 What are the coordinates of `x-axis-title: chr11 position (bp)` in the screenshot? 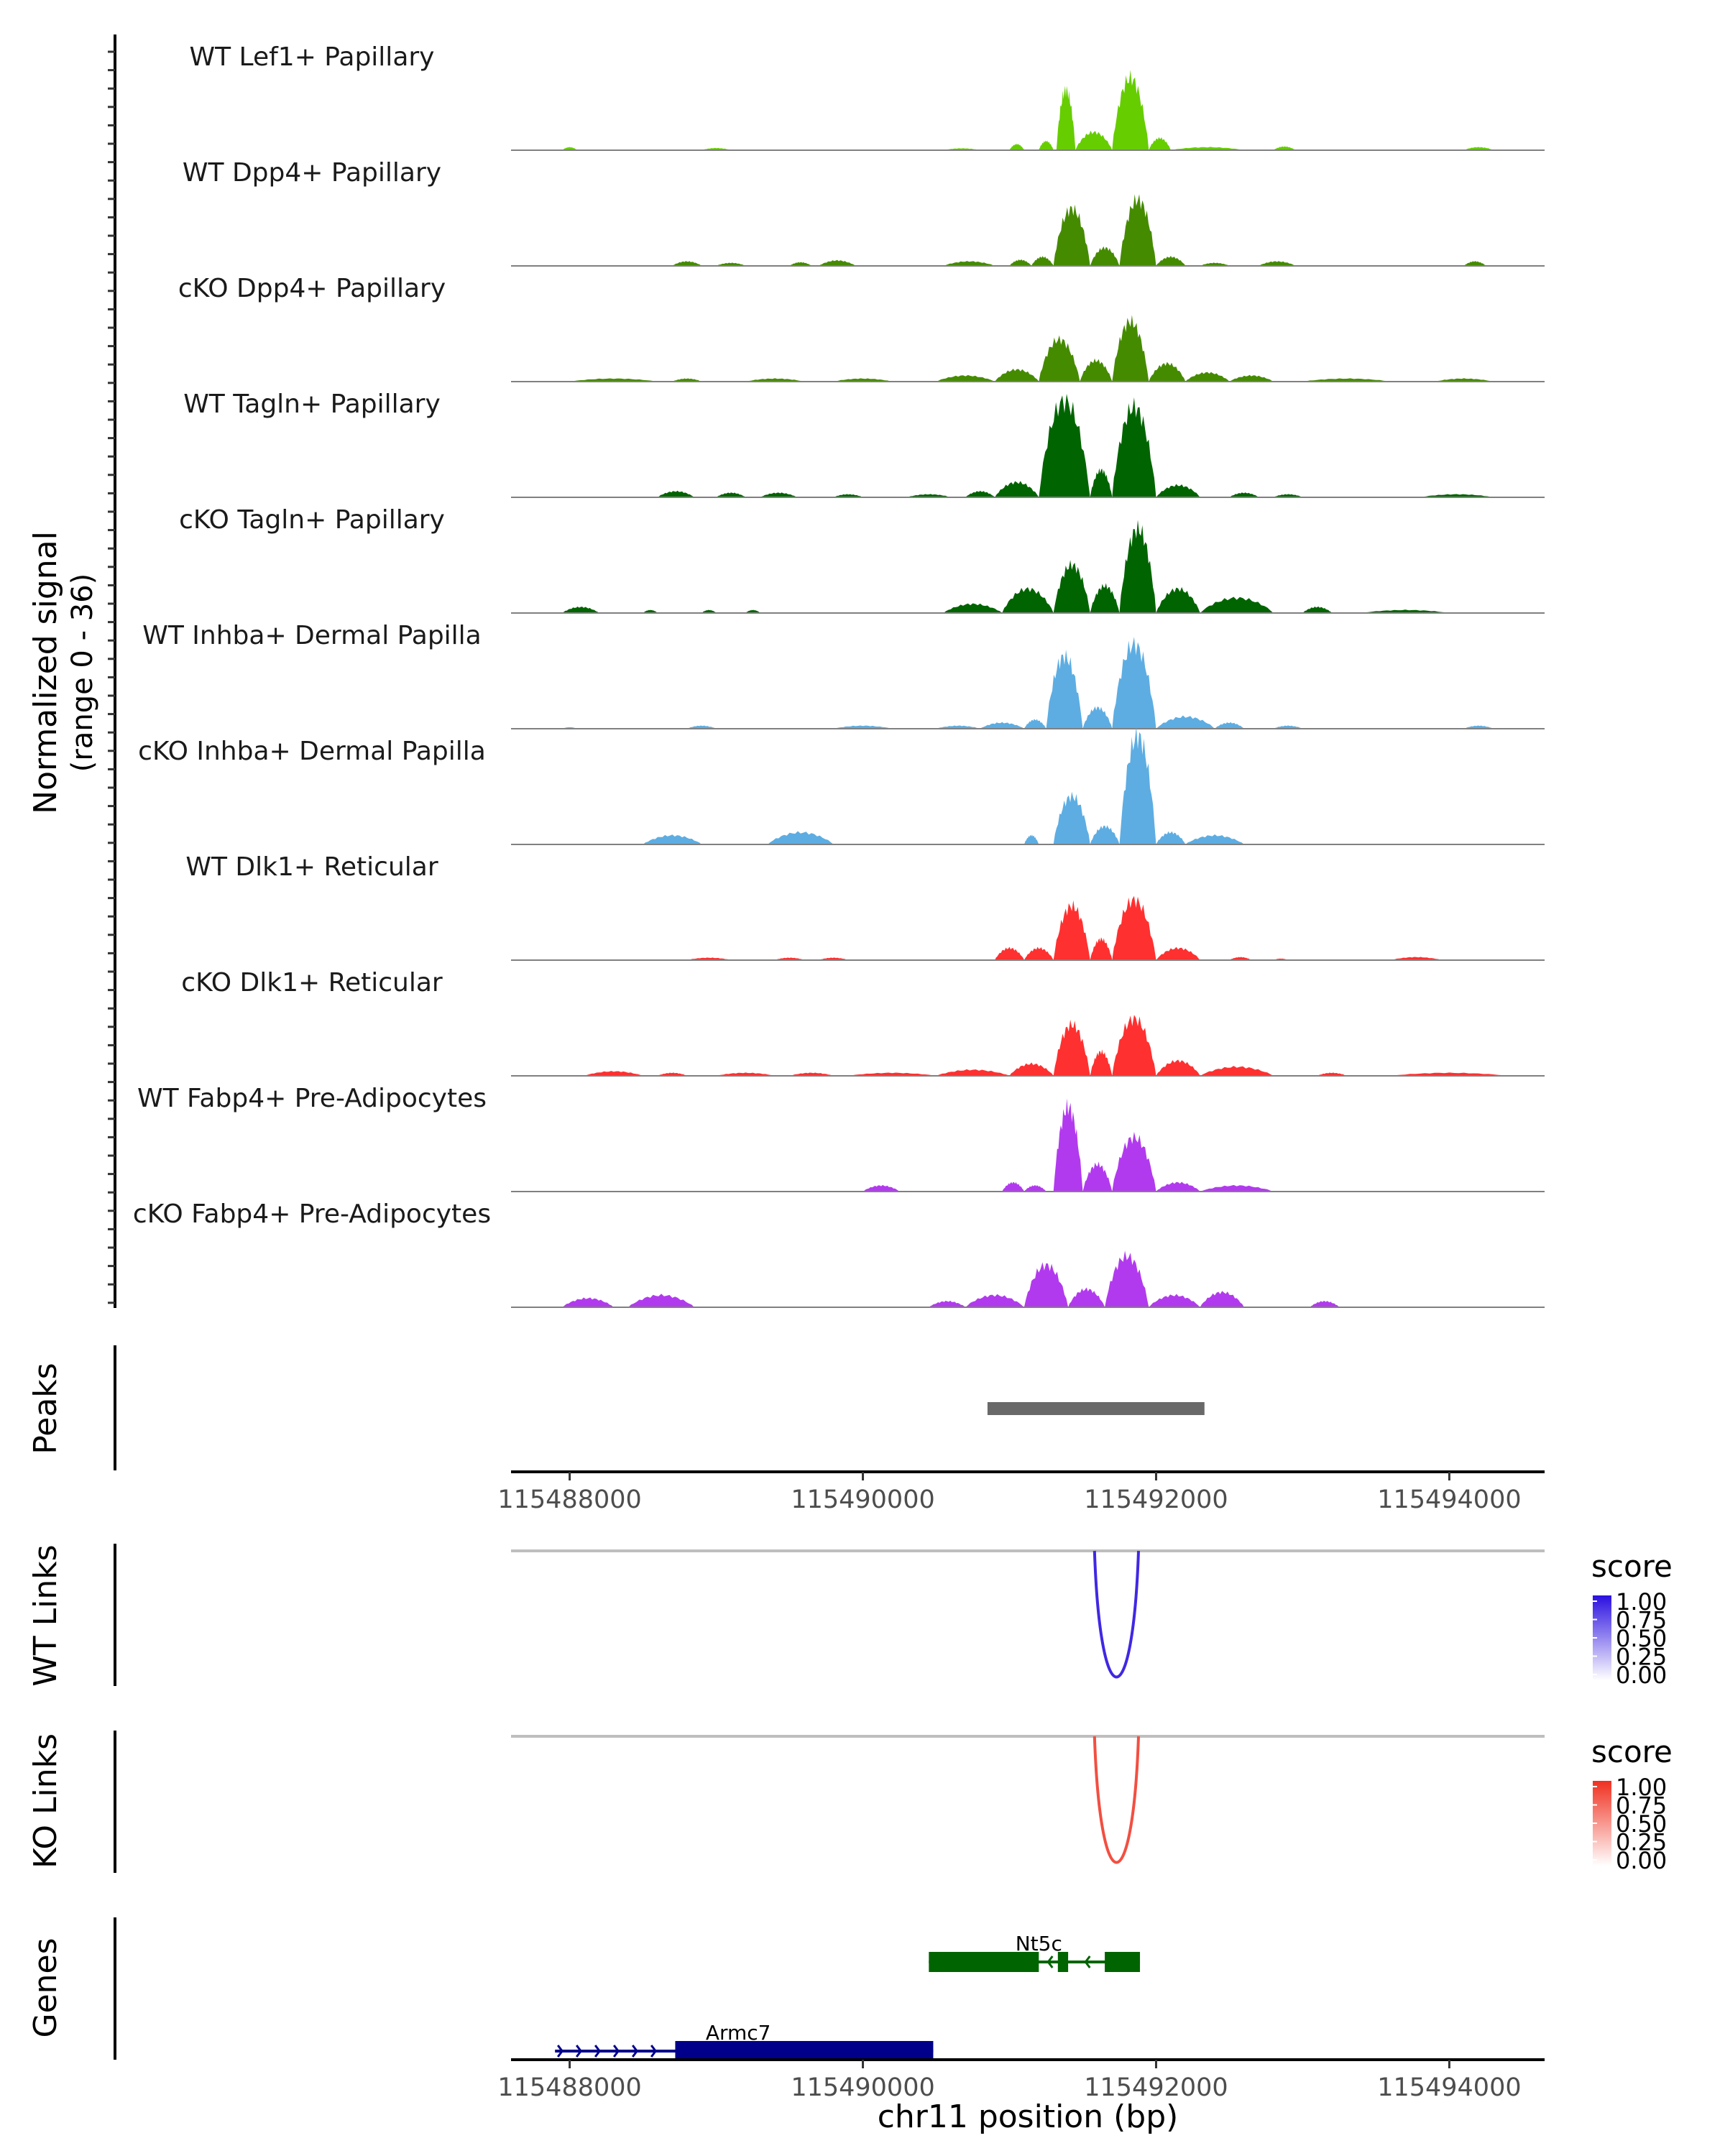 It's located at (1028, 2117).